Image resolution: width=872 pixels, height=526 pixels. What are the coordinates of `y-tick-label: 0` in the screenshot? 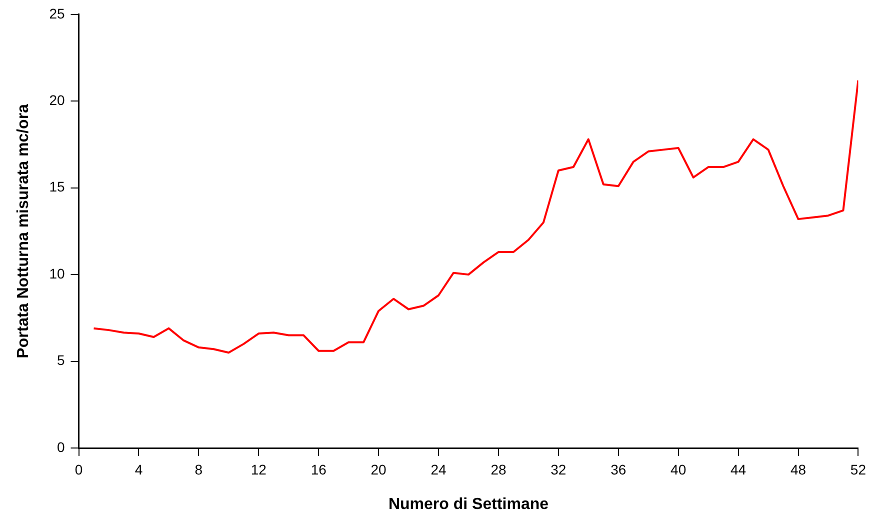 It's located at (60, 446).